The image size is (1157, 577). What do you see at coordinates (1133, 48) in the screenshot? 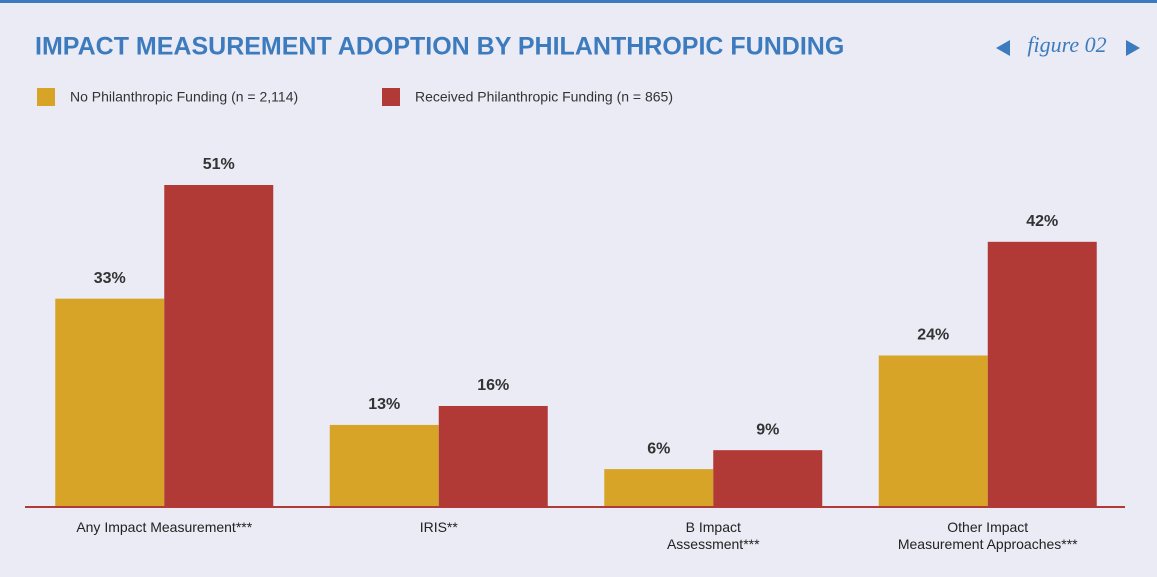
I see `next-arrow` at bounding box center [1133, 48].